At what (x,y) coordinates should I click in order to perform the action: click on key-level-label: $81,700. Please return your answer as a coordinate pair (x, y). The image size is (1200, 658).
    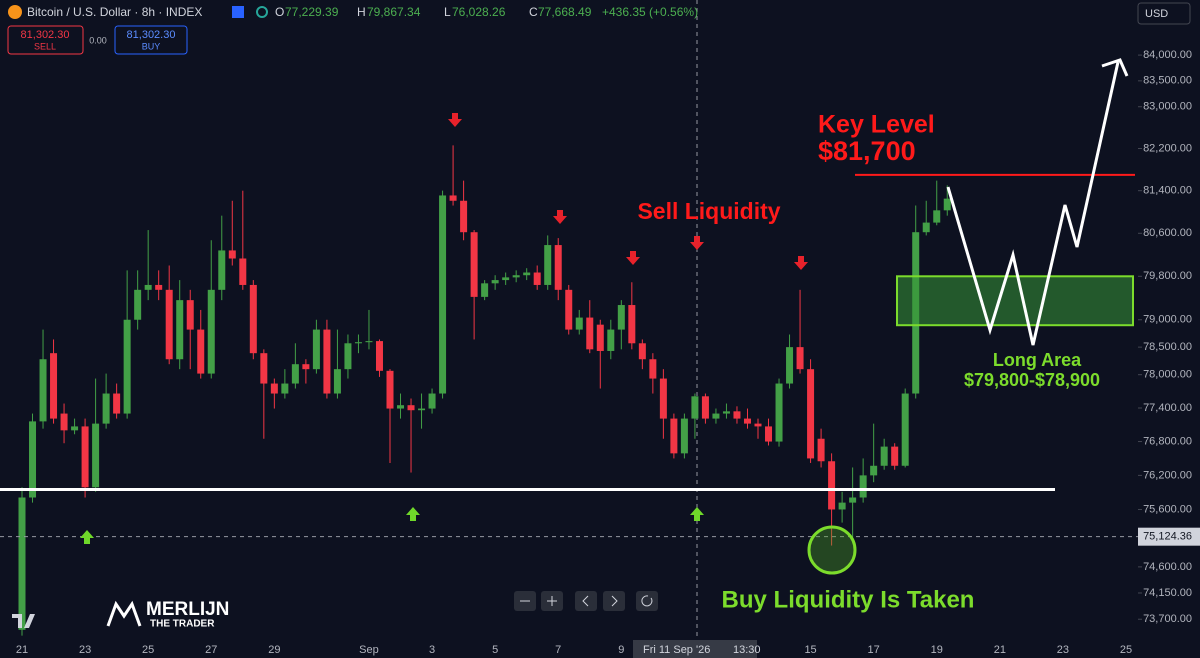
    Looking at the image, I should click on (867, 151).